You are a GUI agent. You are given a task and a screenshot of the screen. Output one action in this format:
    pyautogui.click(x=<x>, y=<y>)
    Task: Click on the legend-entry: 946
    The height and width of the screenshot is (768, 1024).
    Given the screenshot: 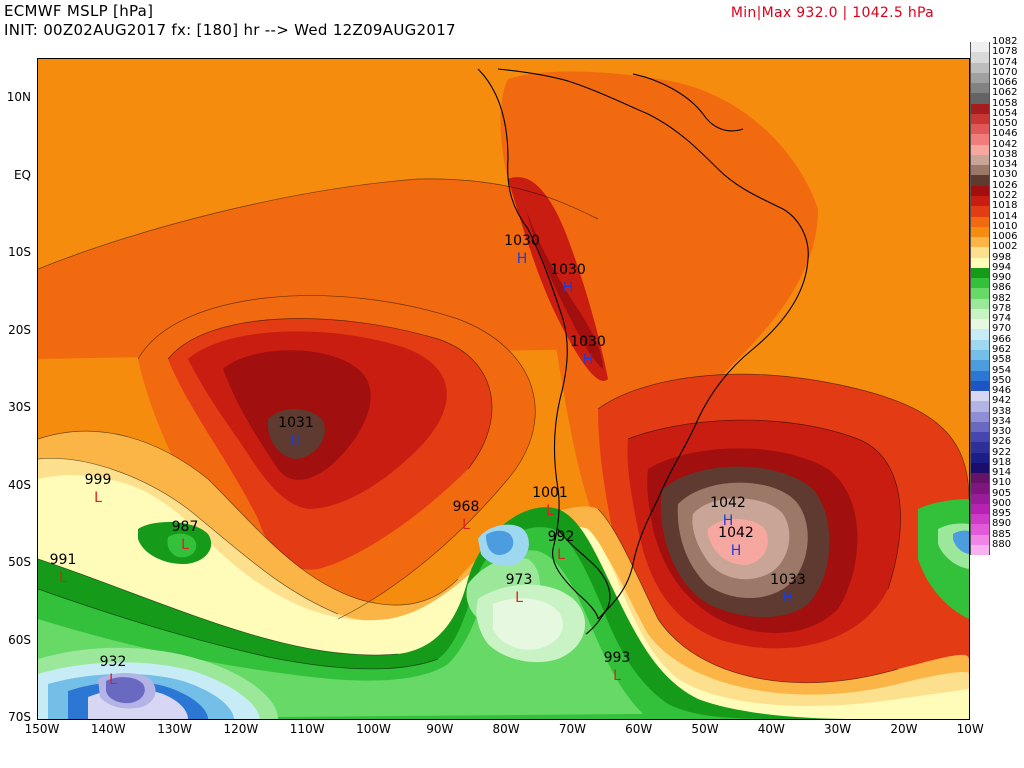 What is the action you would take?
    pyautogui.click(x=996, y=393)
    